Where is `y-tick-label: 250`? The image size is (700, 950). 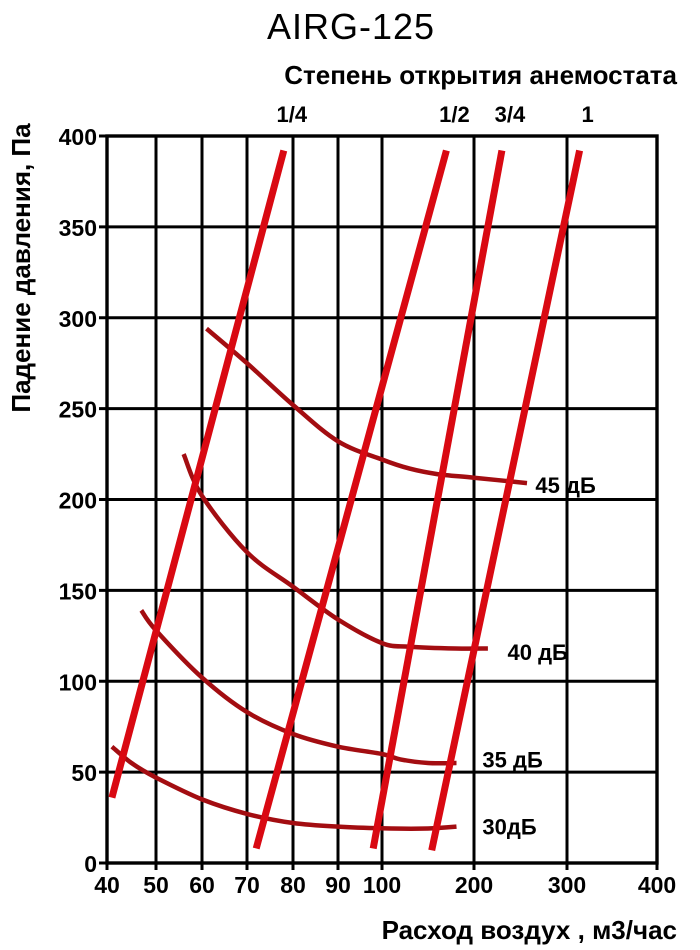
y-tick-label: 250 is located at coordinates (78, 410).